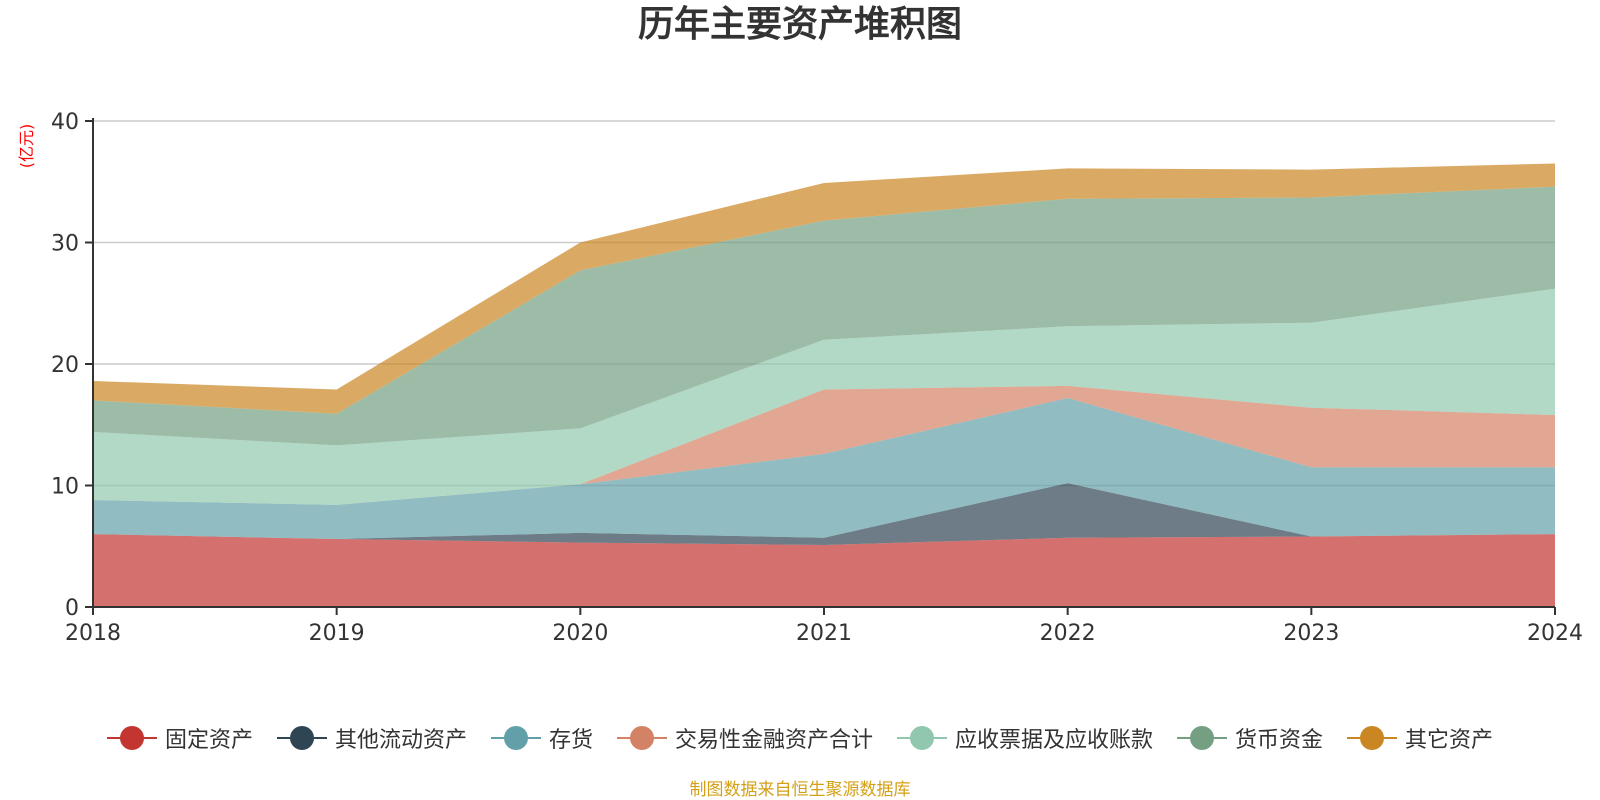 The image size is (1600, 800). What do you see at coordinates (570, 740) in the screenshot?
I see `legend-label: 存货` at bounding box center [570, 740].